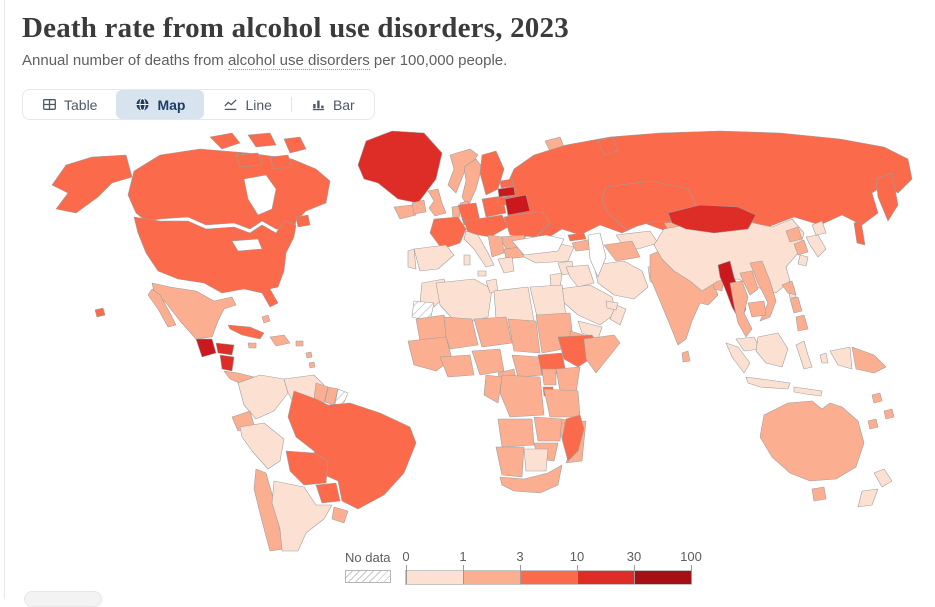  What do you see at coordinates (482, 273) in the screenshot?
I see `country-sicily` at bounding box center [482, 273].